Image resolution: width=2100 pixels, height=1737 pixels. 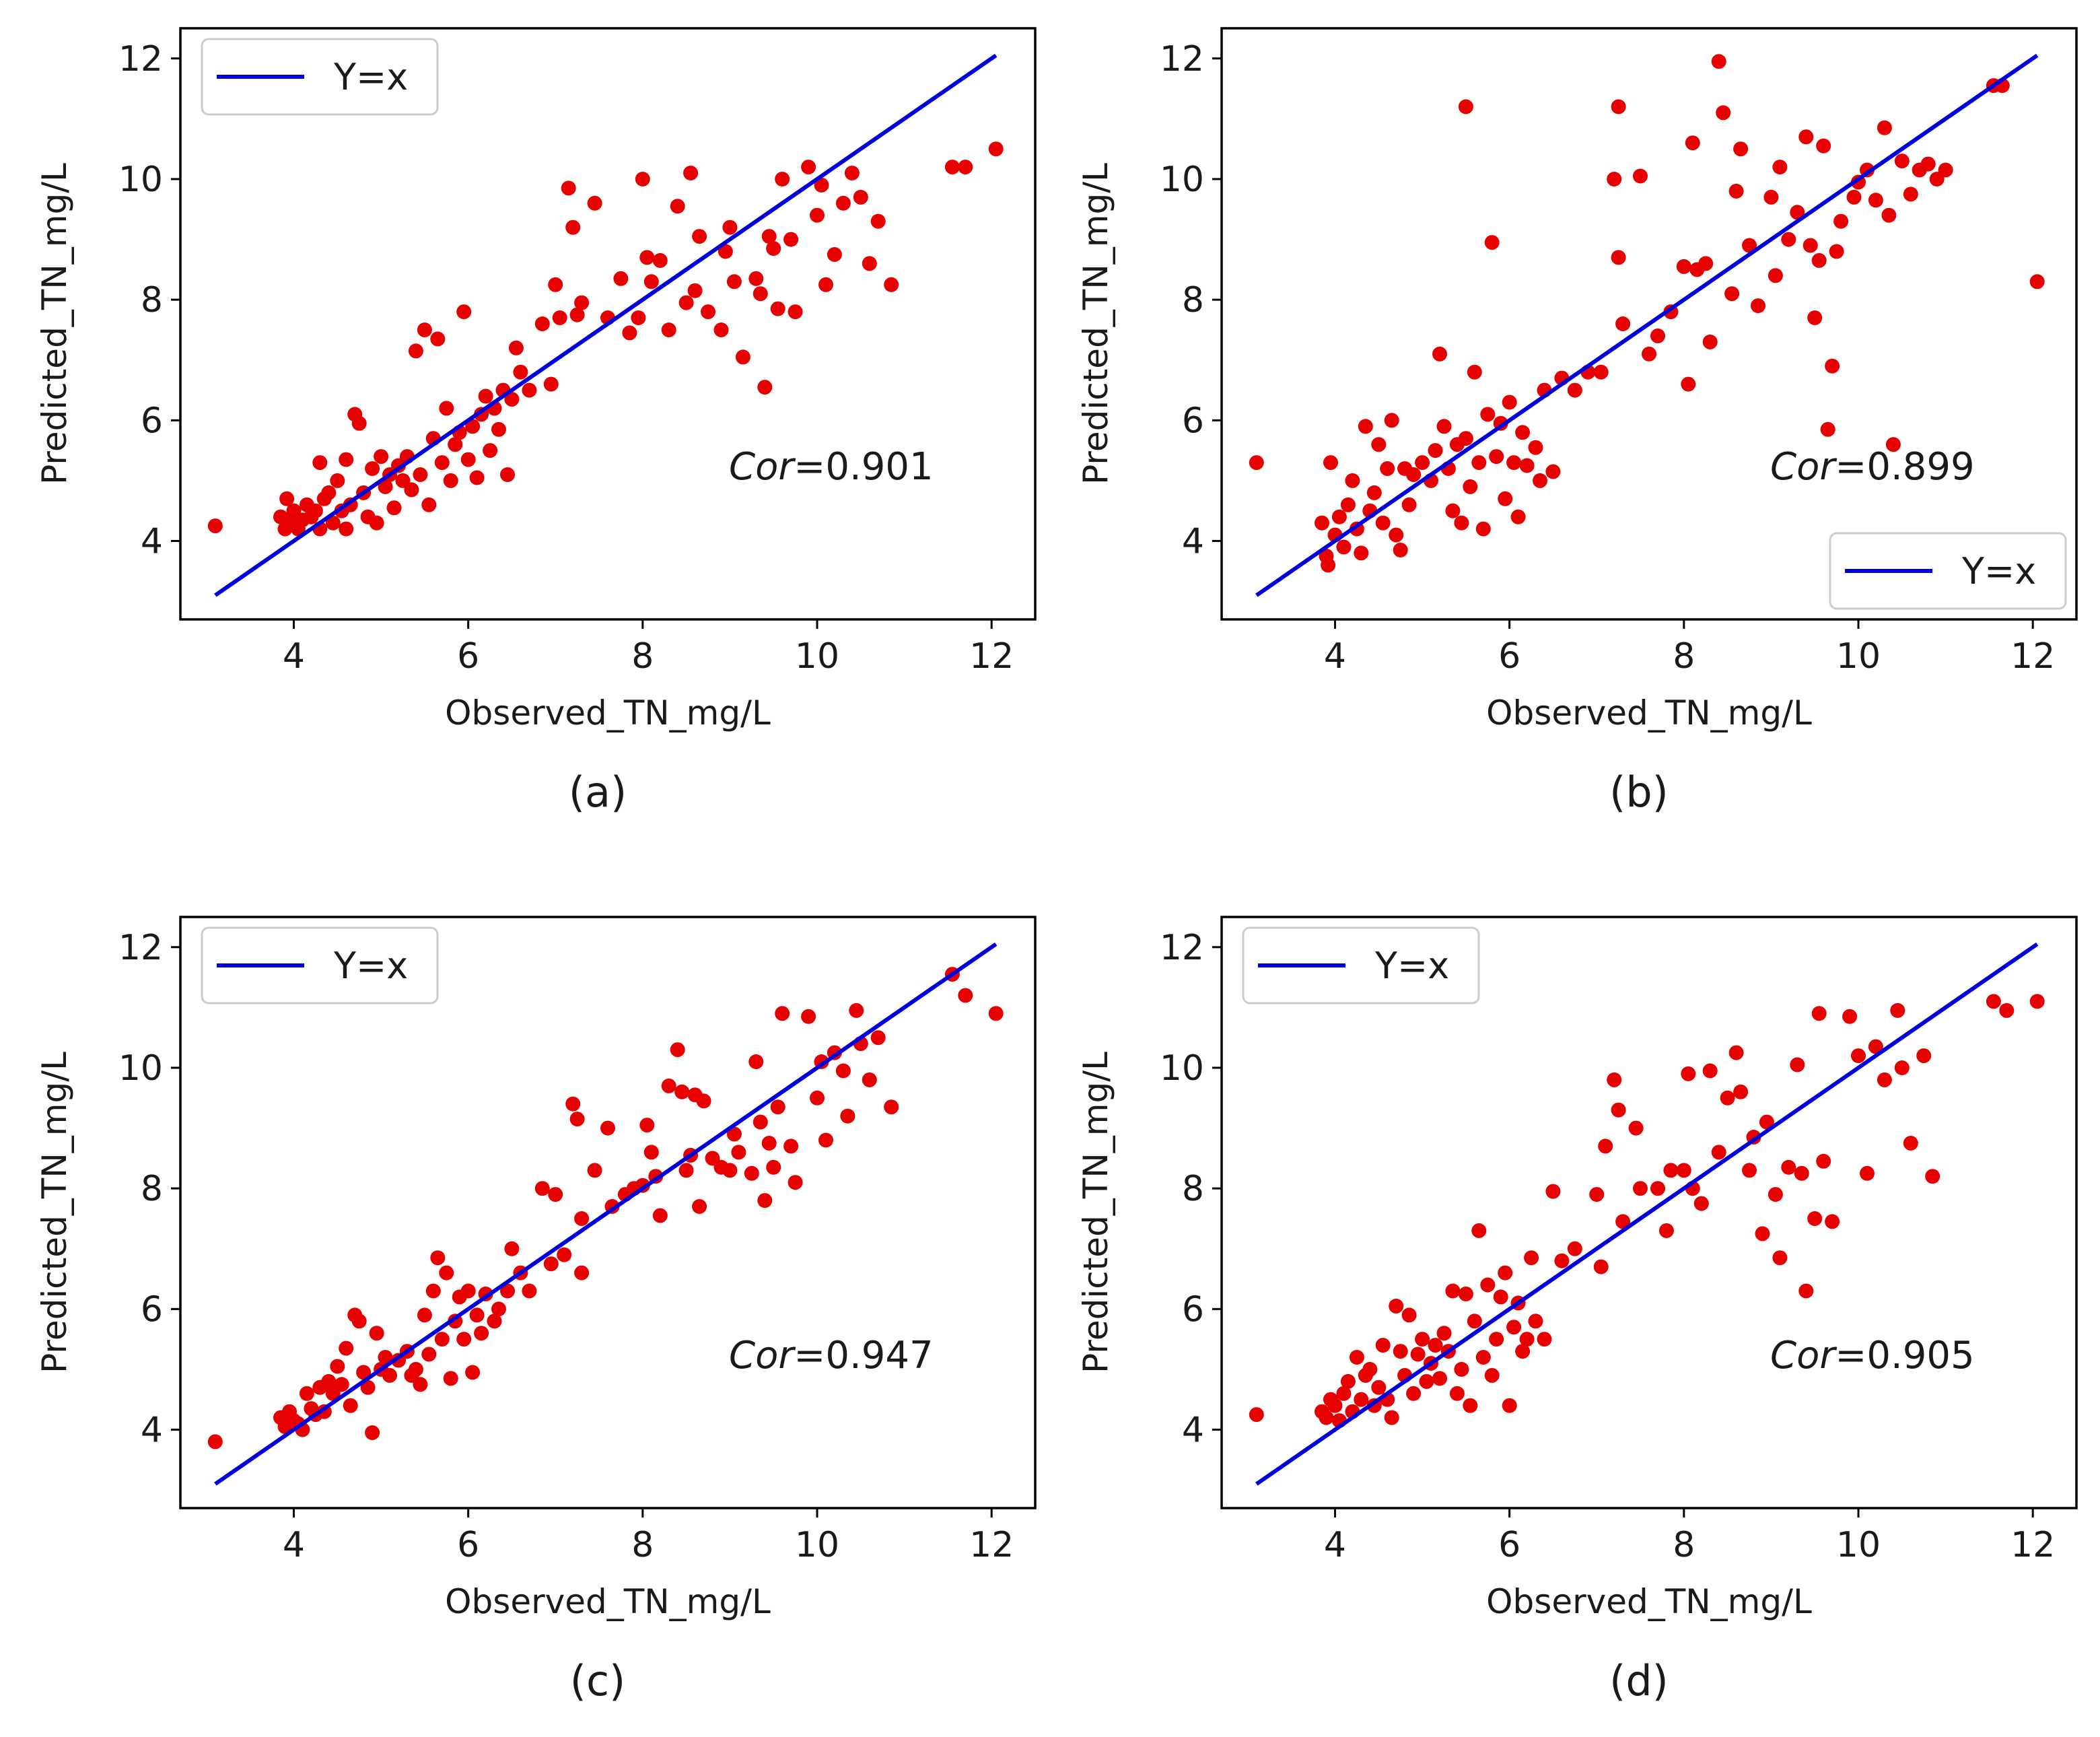 What do you see at coordinates (606, 1214) in the screenshot?
I see `reference-line` at bounding box center [606, 1214].